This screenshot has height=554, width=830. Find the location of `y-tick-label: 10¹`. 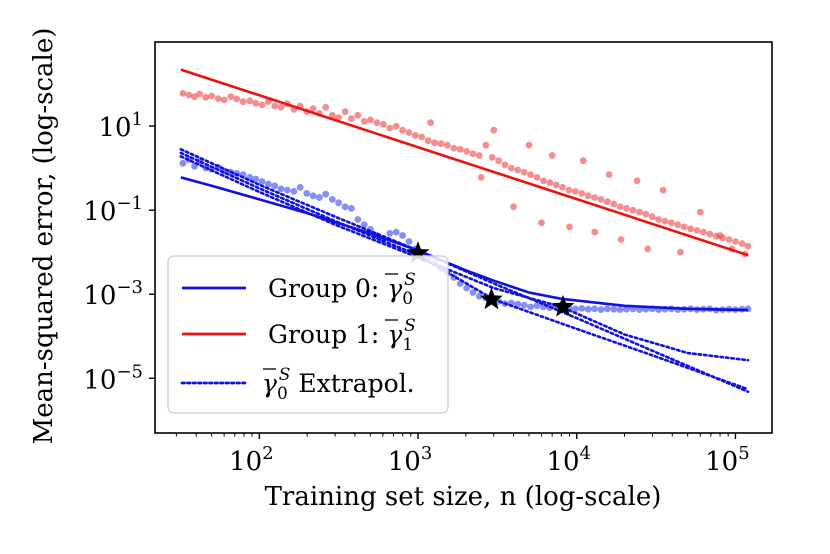

y-tick-label: 10¹ is located at coordinates (120, 126).